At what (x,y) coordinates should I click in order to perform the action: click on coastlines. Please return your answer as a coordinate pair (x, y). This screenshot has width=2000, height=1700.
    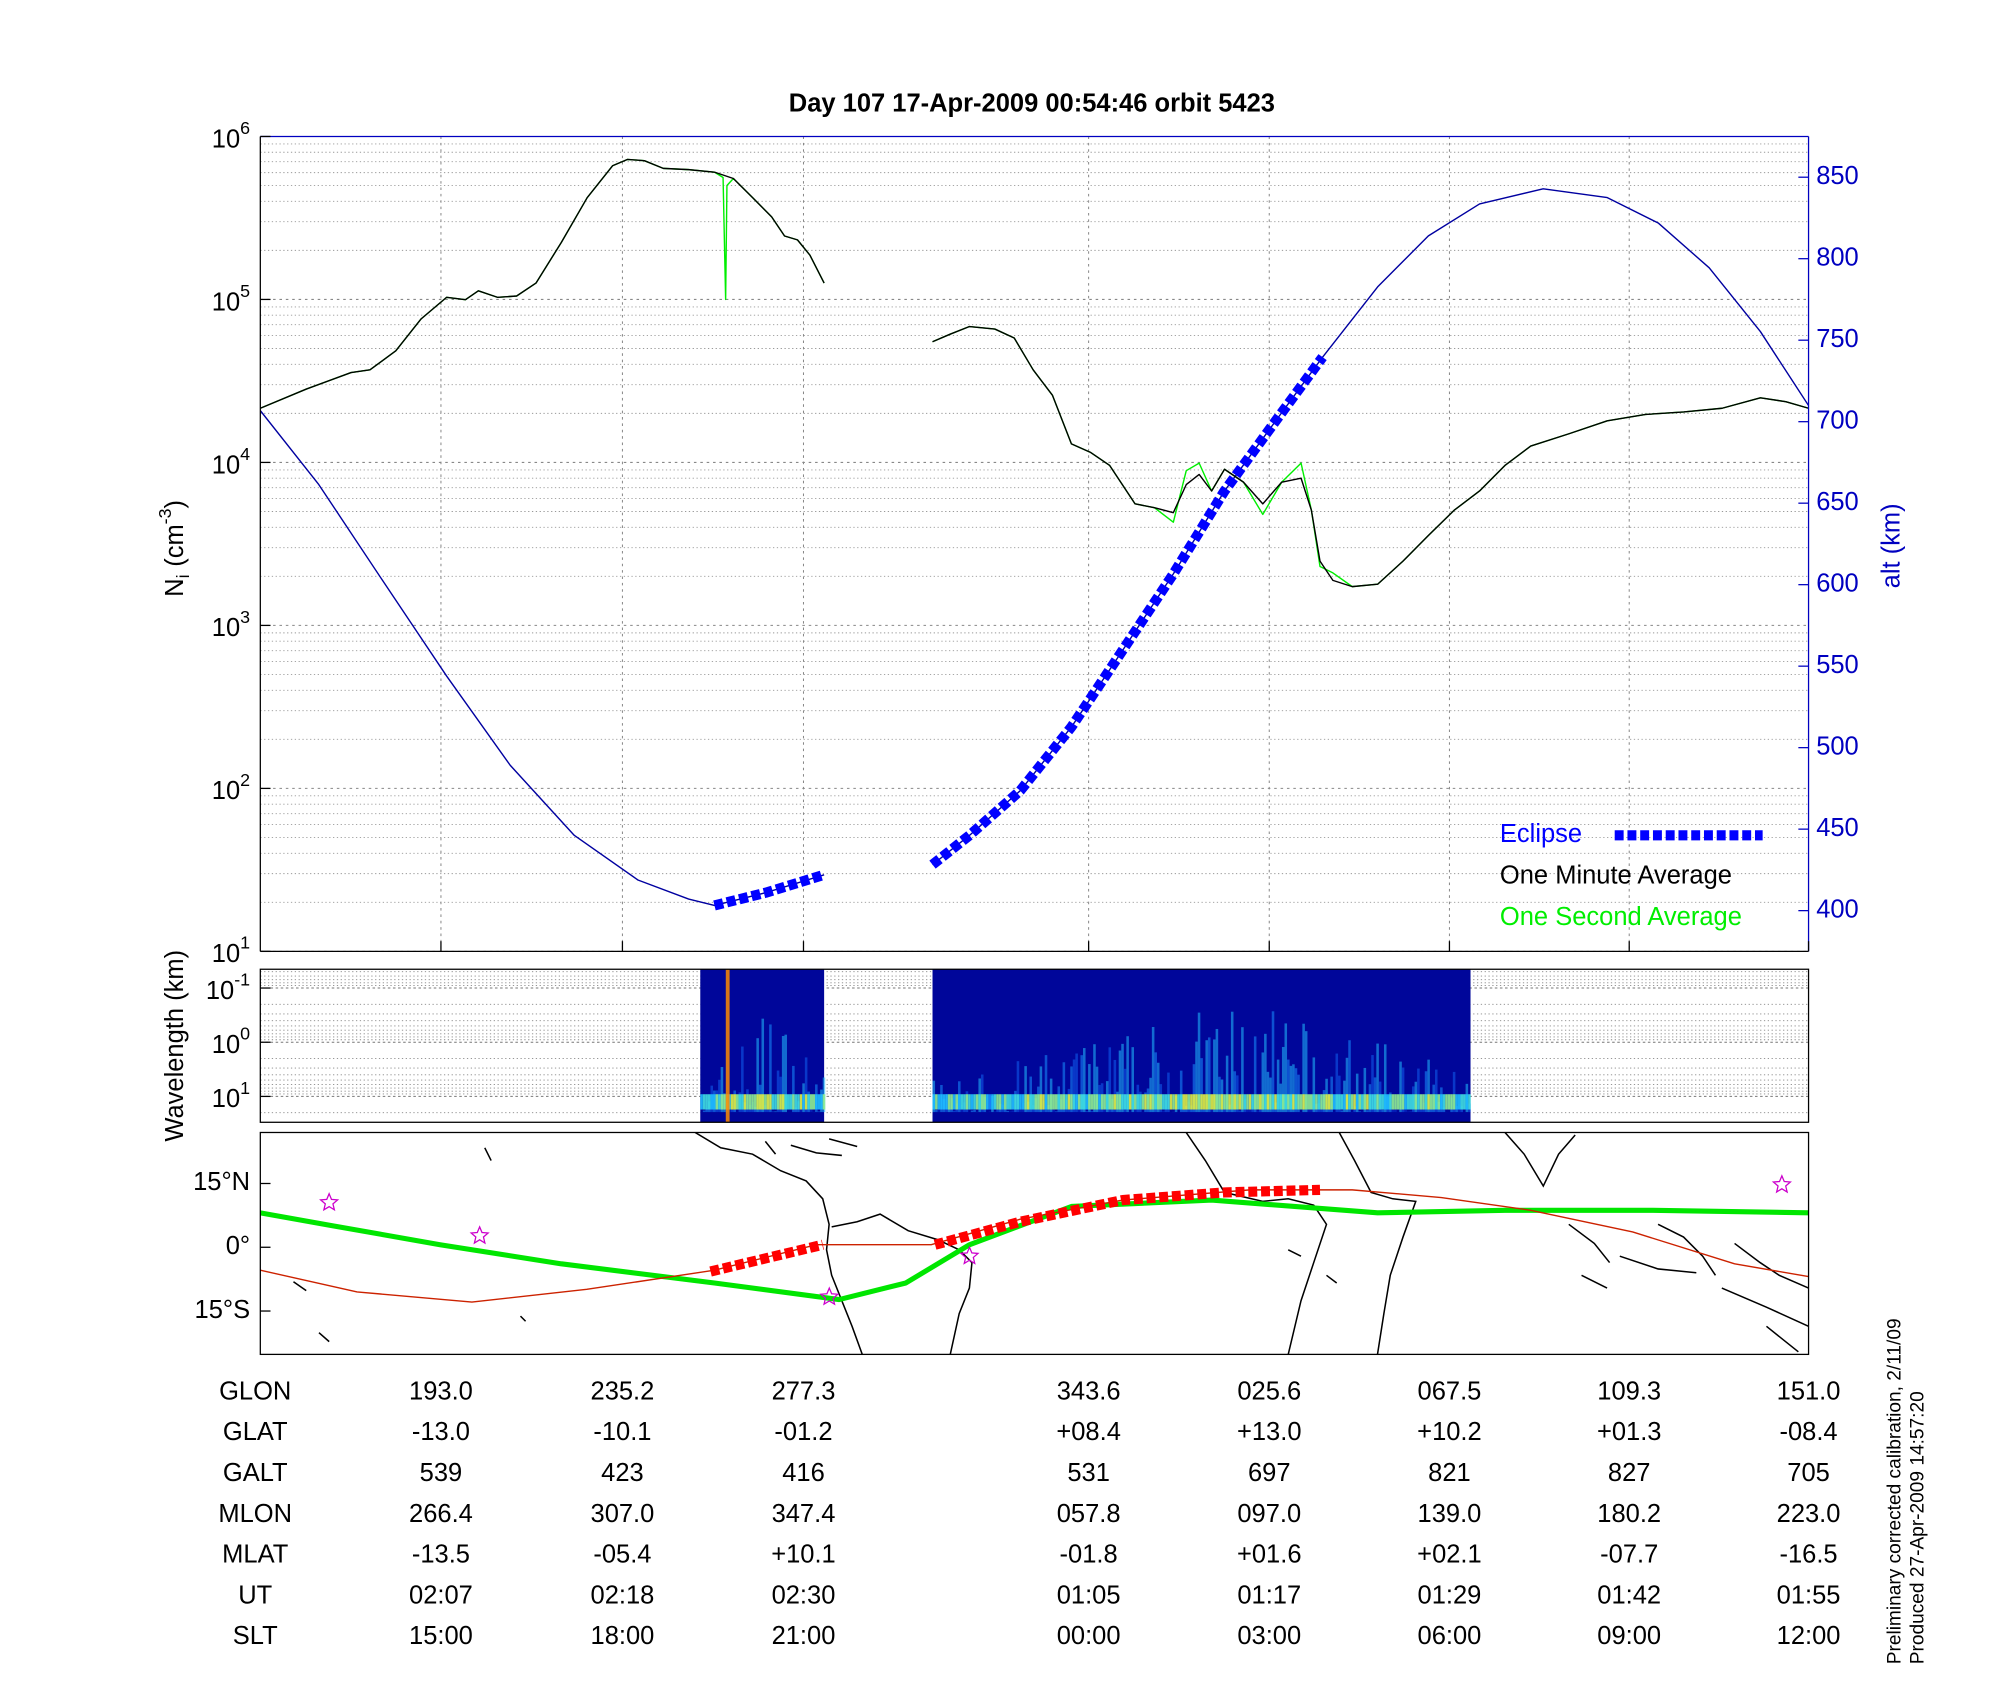
    Looking at the image, I should click on (1051, 1243).